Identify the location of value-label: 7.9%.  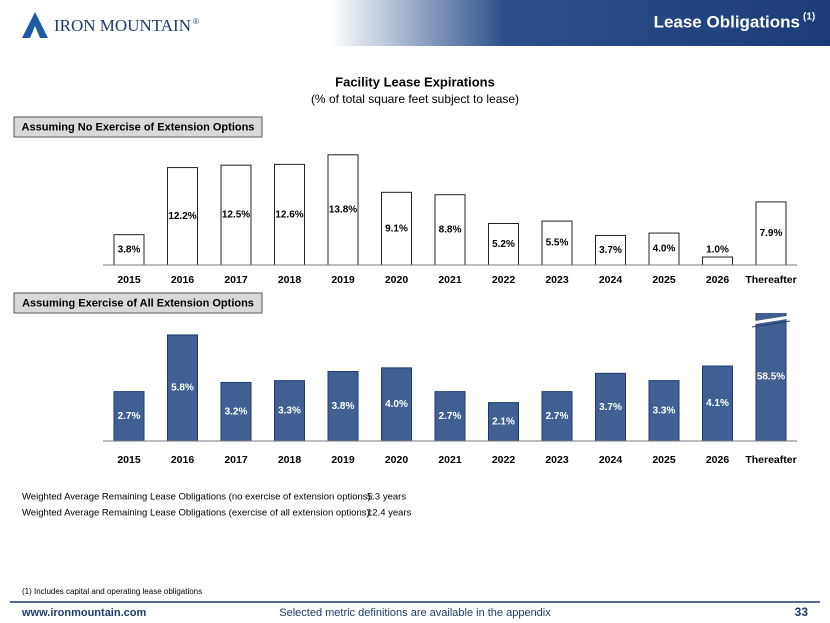
(771, 233).